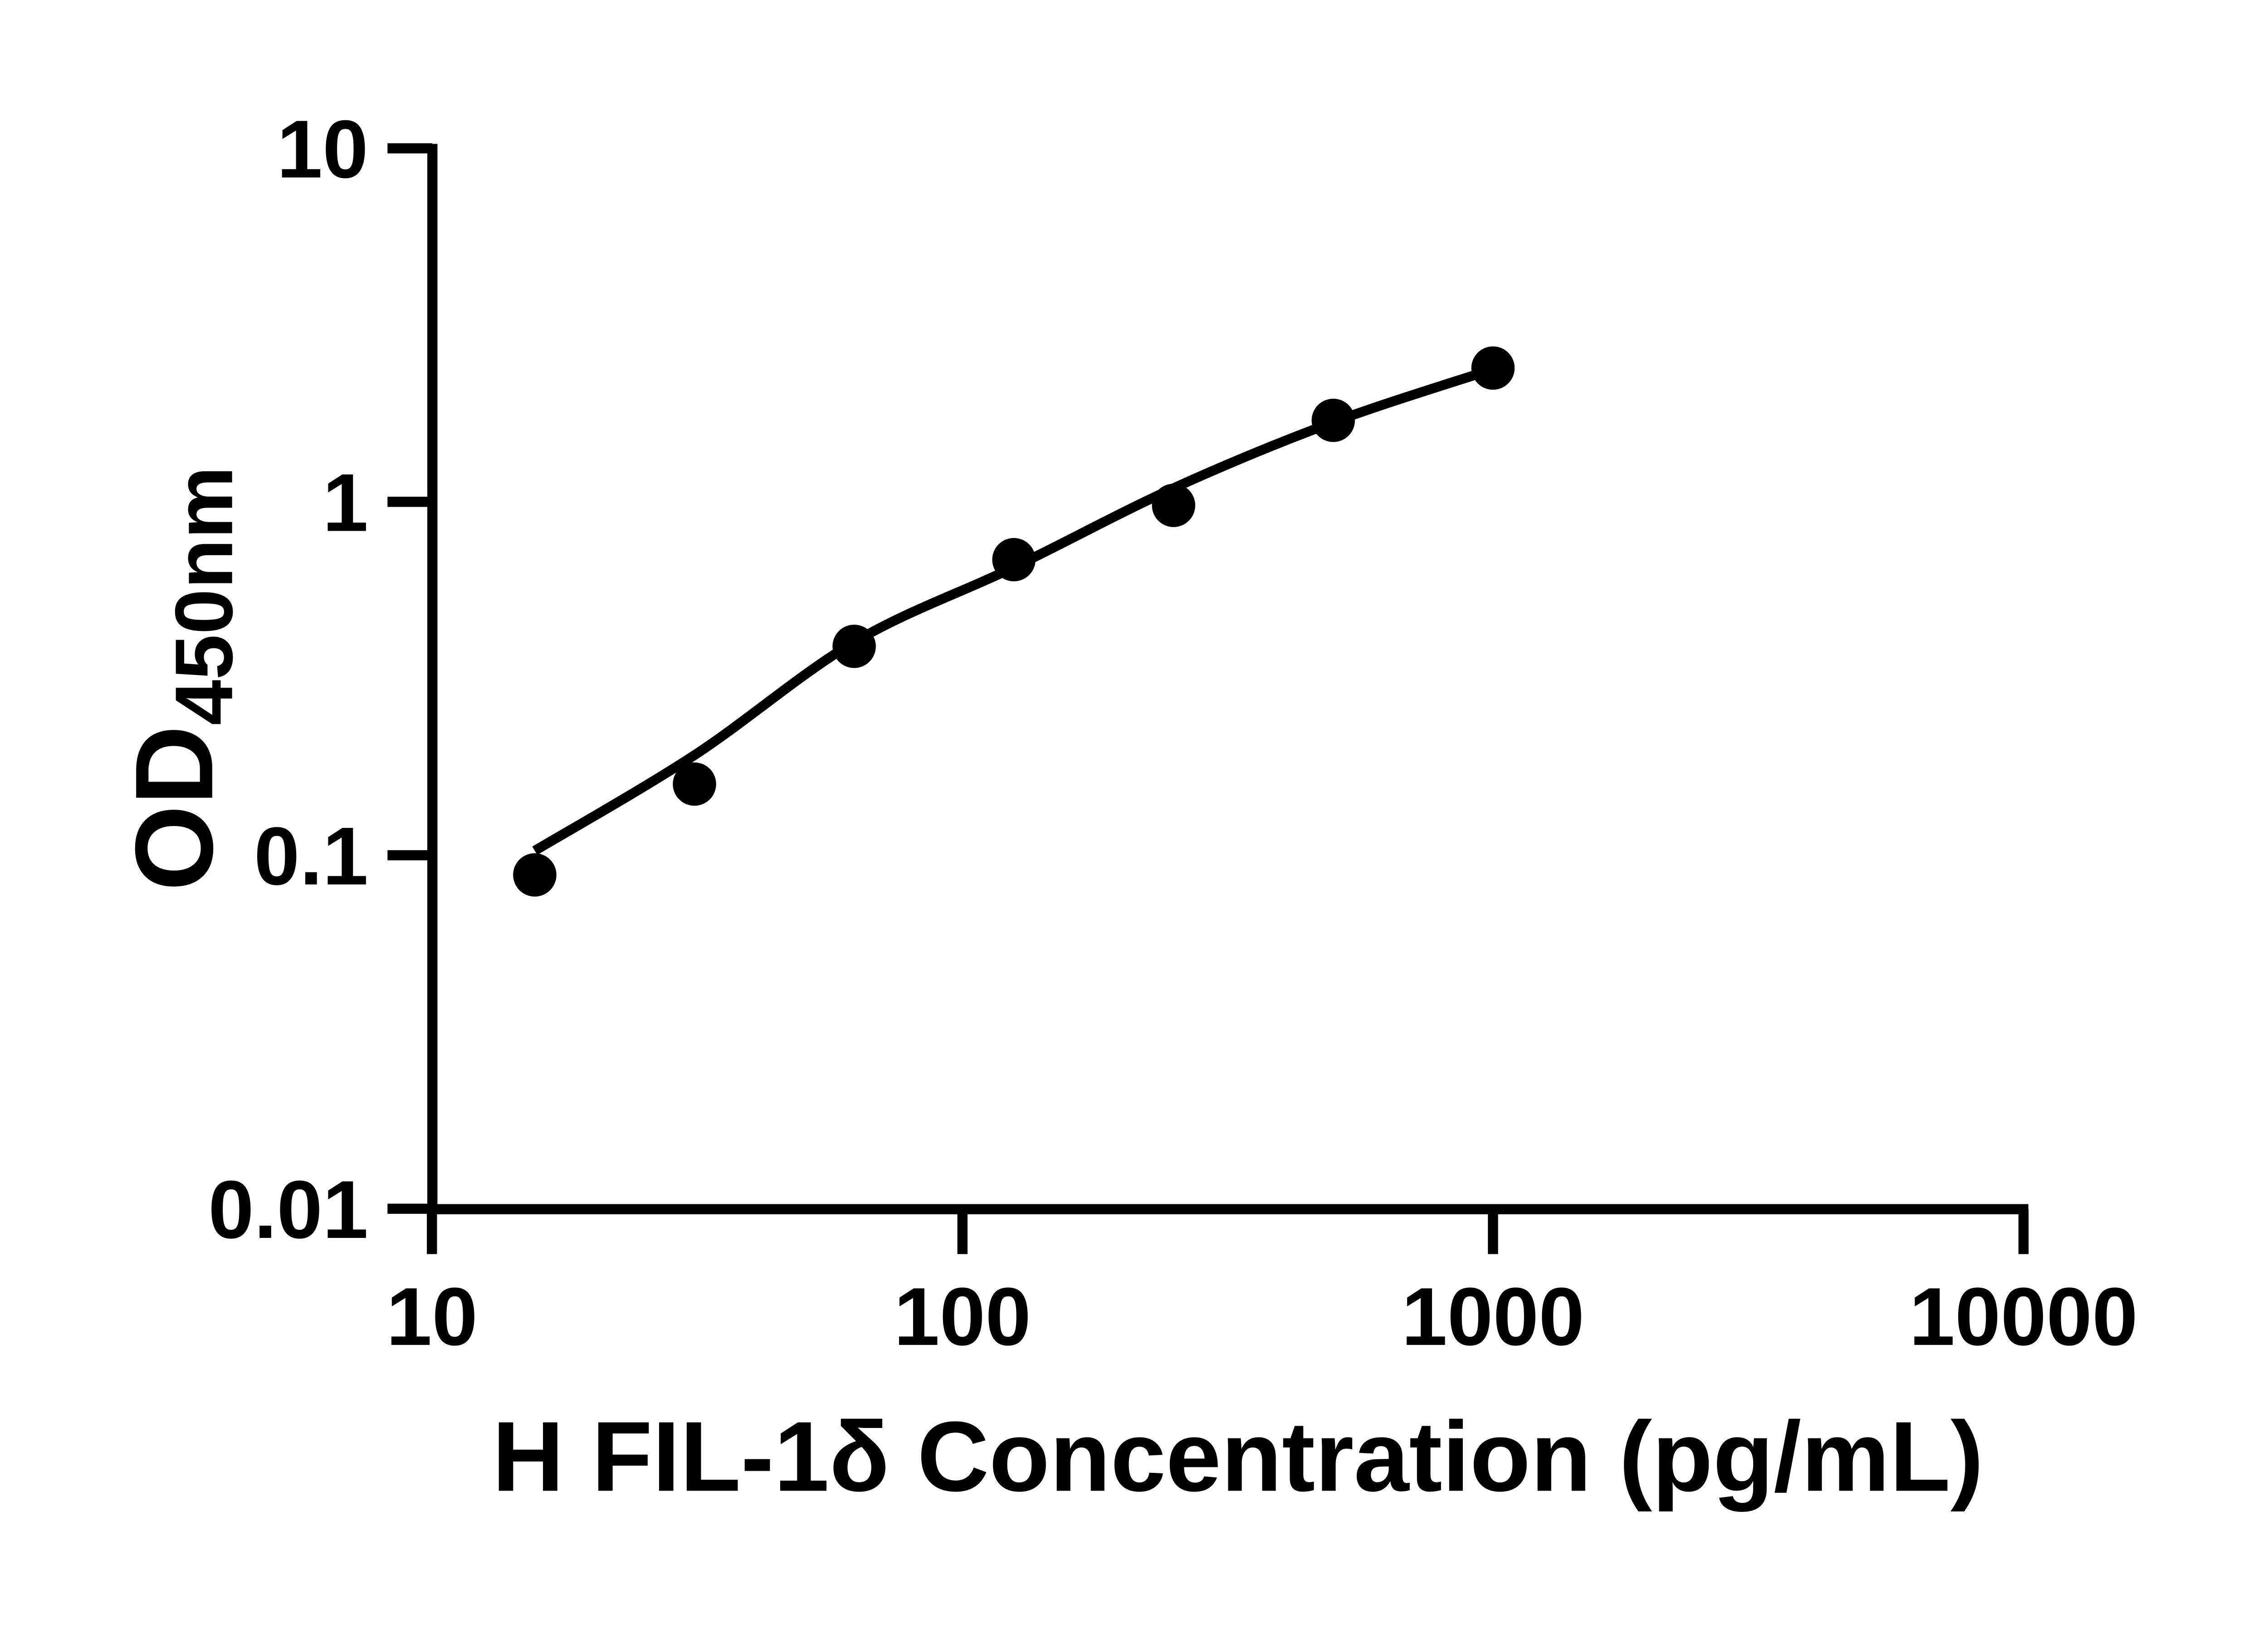  Describe the element at coordinates (2024, 1317) in the screenshot. I see `x-tick-label: 10000` at that location.